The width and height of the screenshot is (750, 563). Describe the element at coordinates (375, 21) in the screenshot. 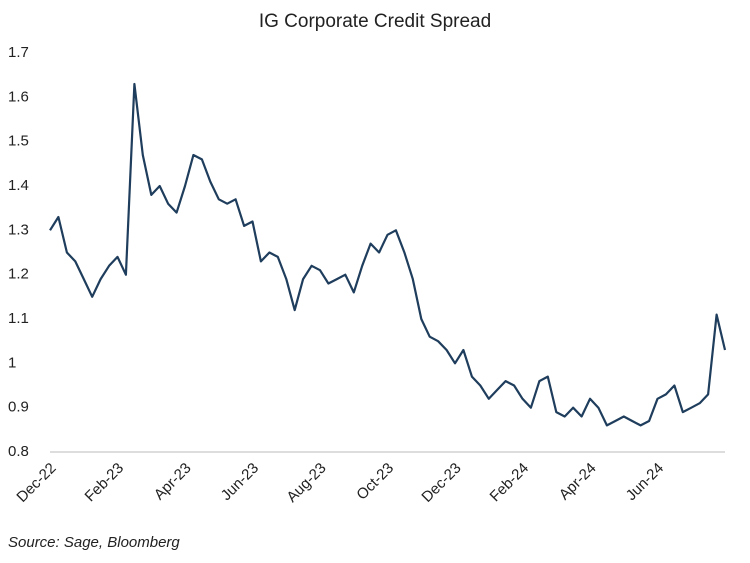

I see `chart-title: IG Corporate Credit Spread` at that location.